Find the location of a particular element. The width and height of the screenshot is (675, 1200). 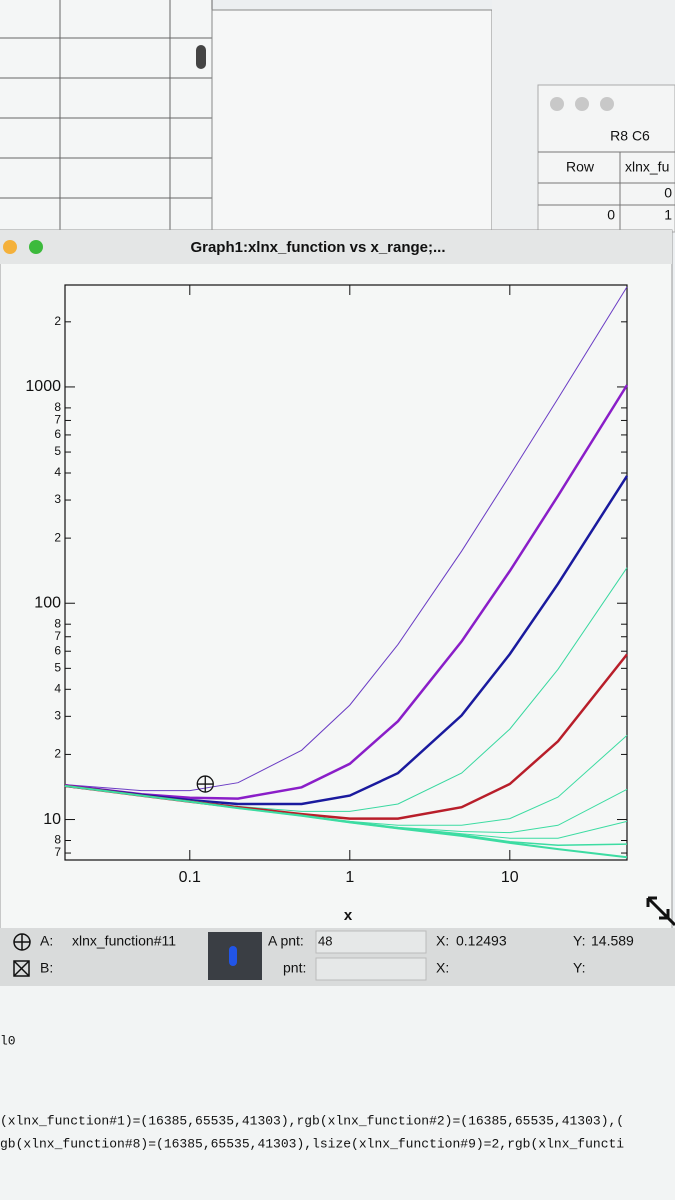

column-header: xlnx_fu is located at coordinates (647, 167).